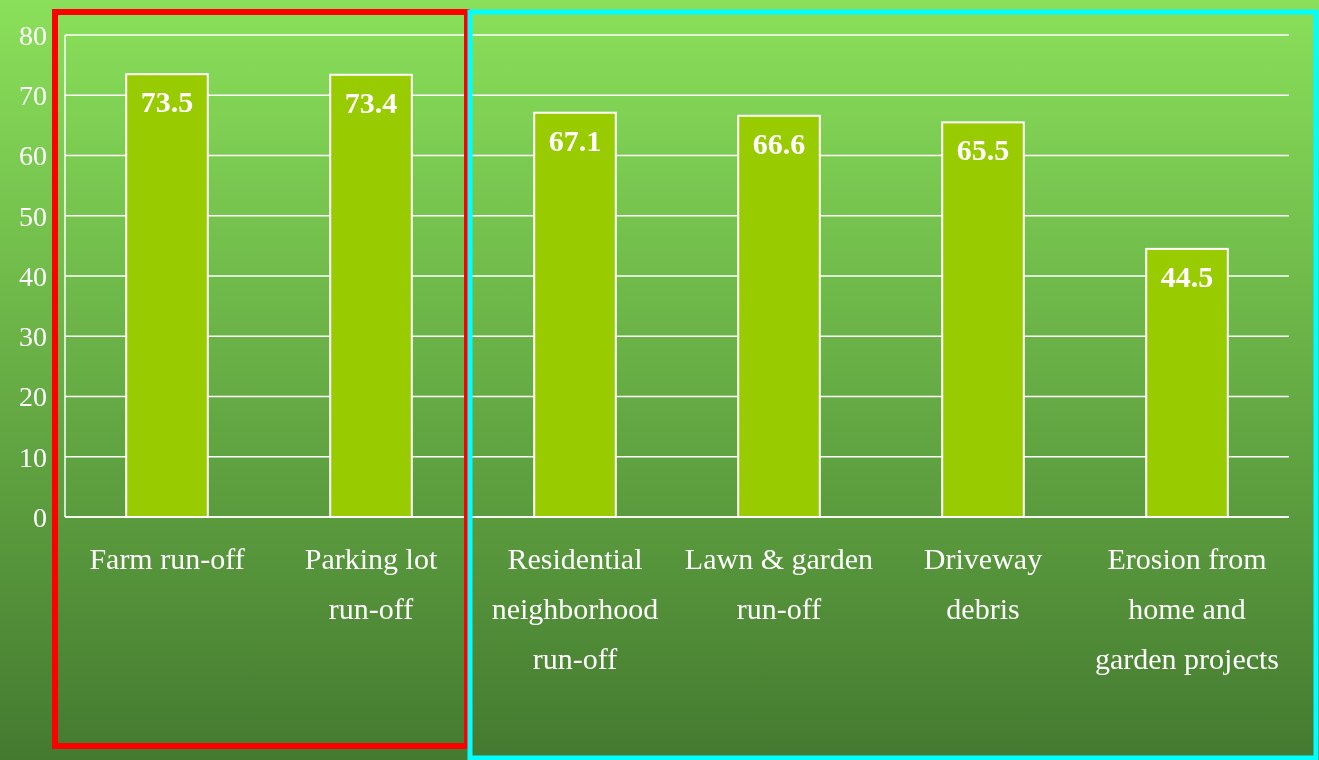 The height and width of the screenshot is (760, 1319). I want to click on x-tick-label: Farm run-off, so click(167, 558).